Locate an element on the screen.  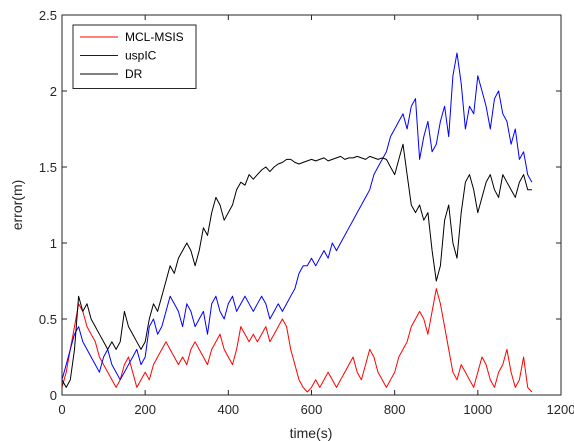
x-tick-label: 800 is located at coordinates (395, 409).